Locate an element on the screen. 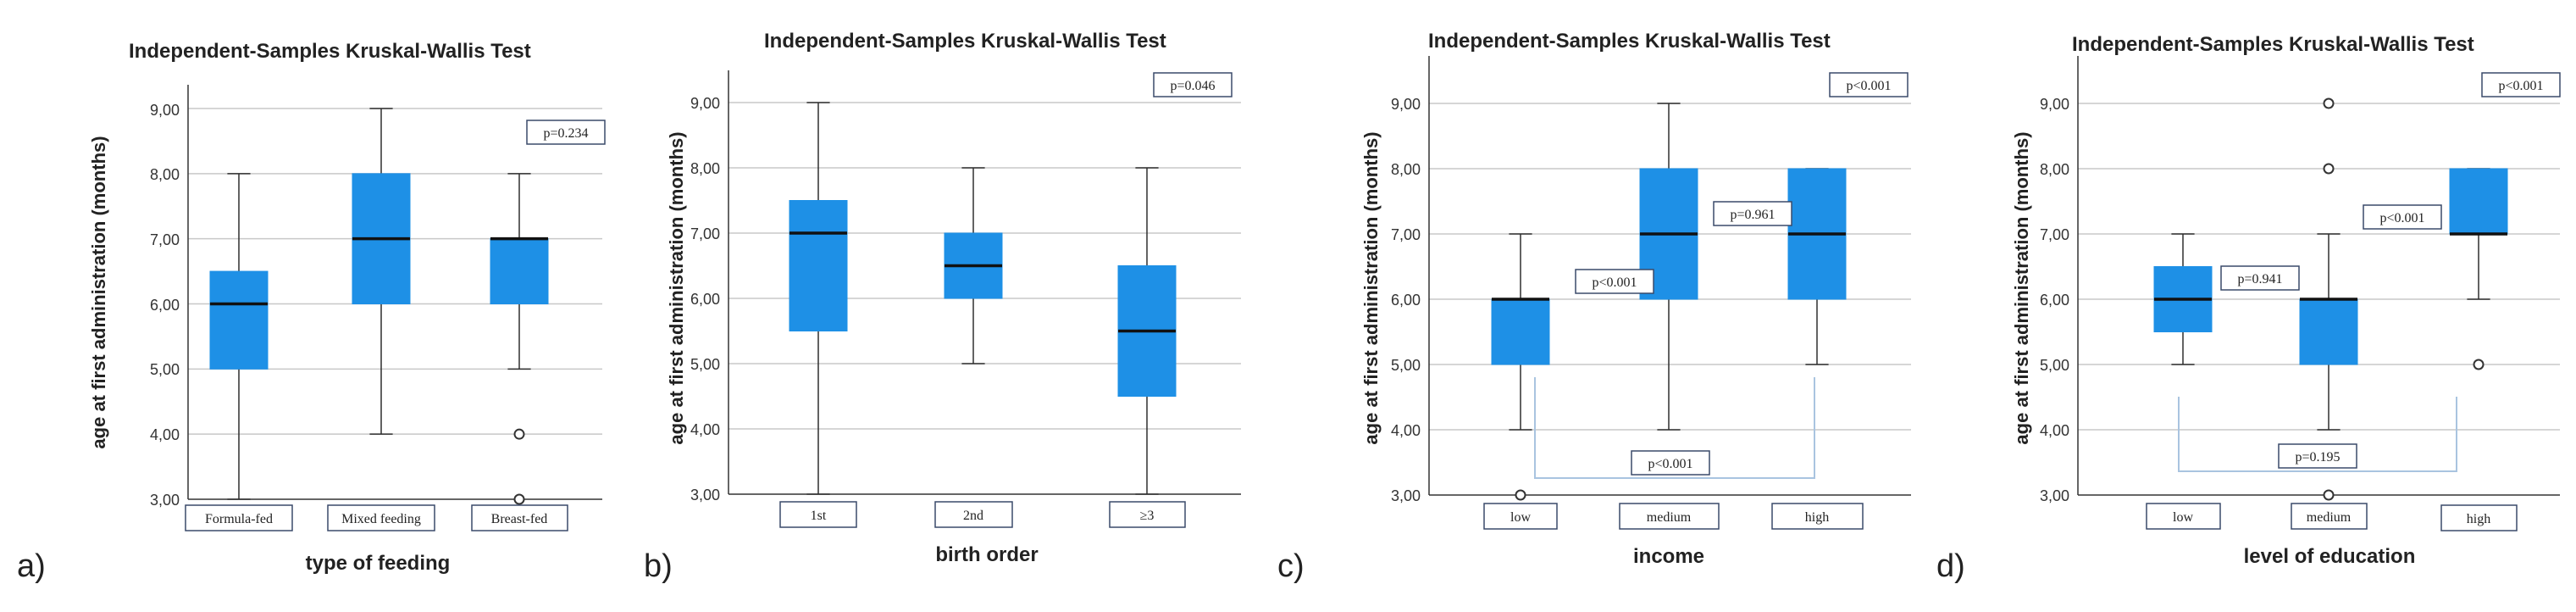 The image size is (2576, 612). panel-a-category-label: Formula-fed is located at coordinates (239, 519).